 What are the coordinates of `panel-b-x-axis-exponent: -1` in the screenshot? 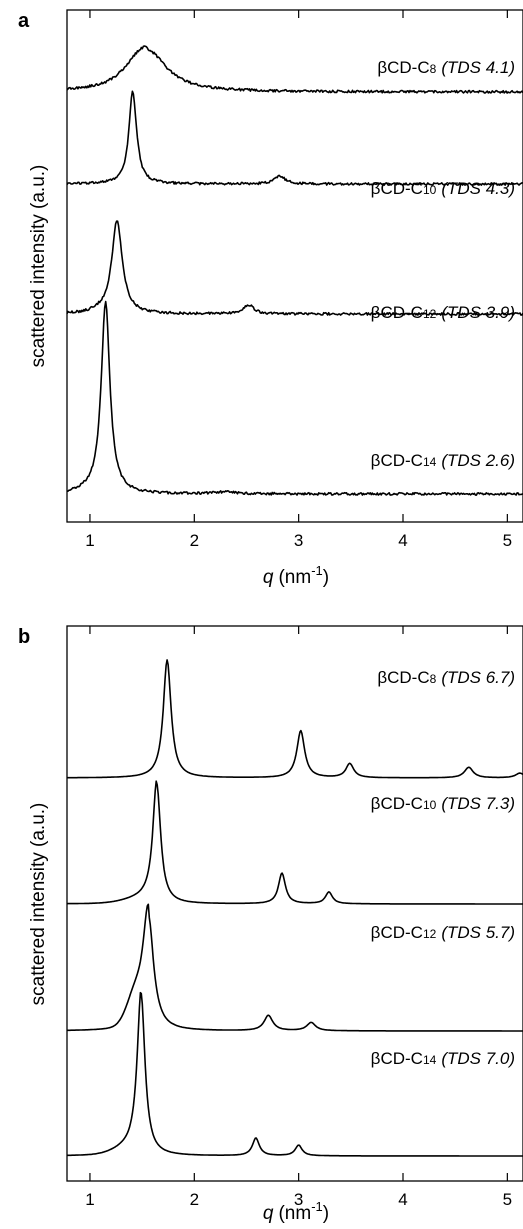 It's located at (317, 1206).